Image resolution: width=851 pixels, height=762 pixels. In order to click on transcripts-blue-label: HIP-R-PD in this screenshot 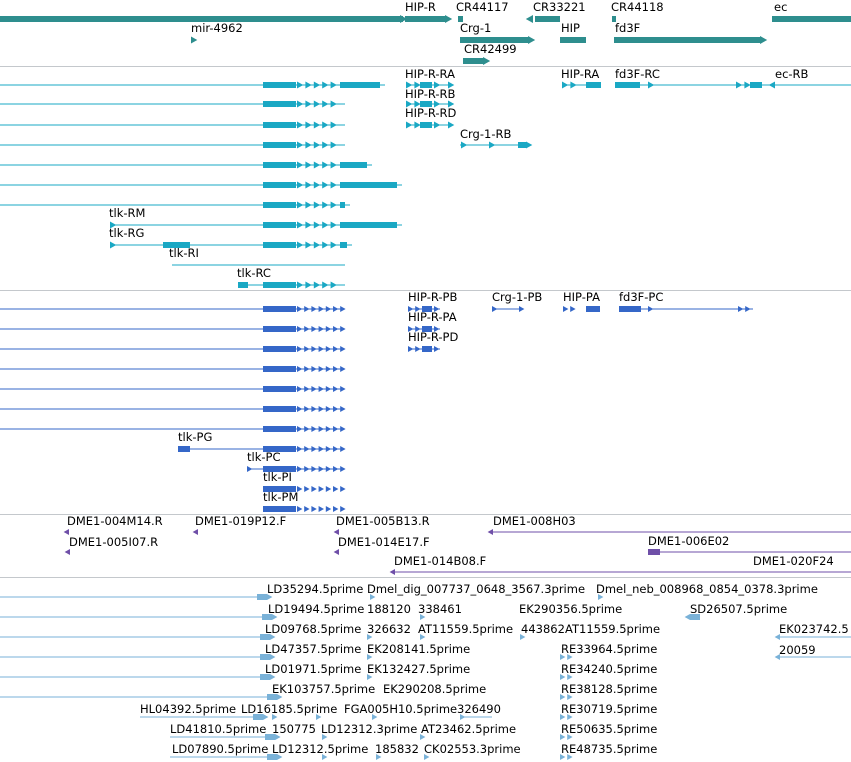, I will do `click(433, 337)`.